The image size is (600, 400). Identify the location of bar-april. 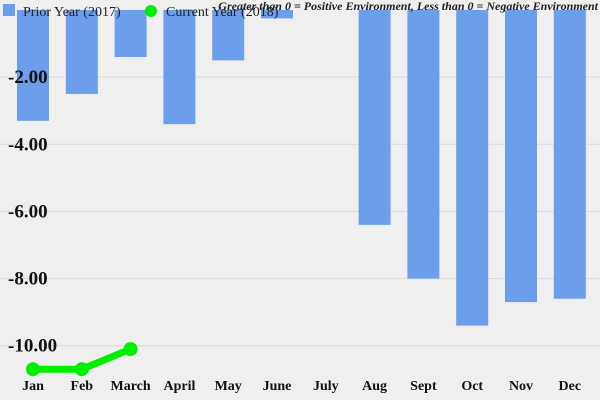
(179, 67).